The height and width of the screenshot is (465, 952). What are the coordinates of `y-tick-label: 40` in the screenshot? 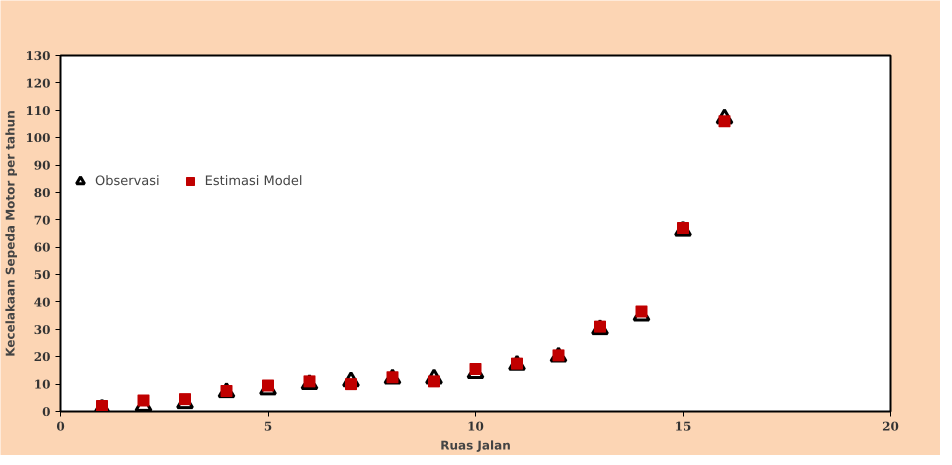 It's located at (42, 302).